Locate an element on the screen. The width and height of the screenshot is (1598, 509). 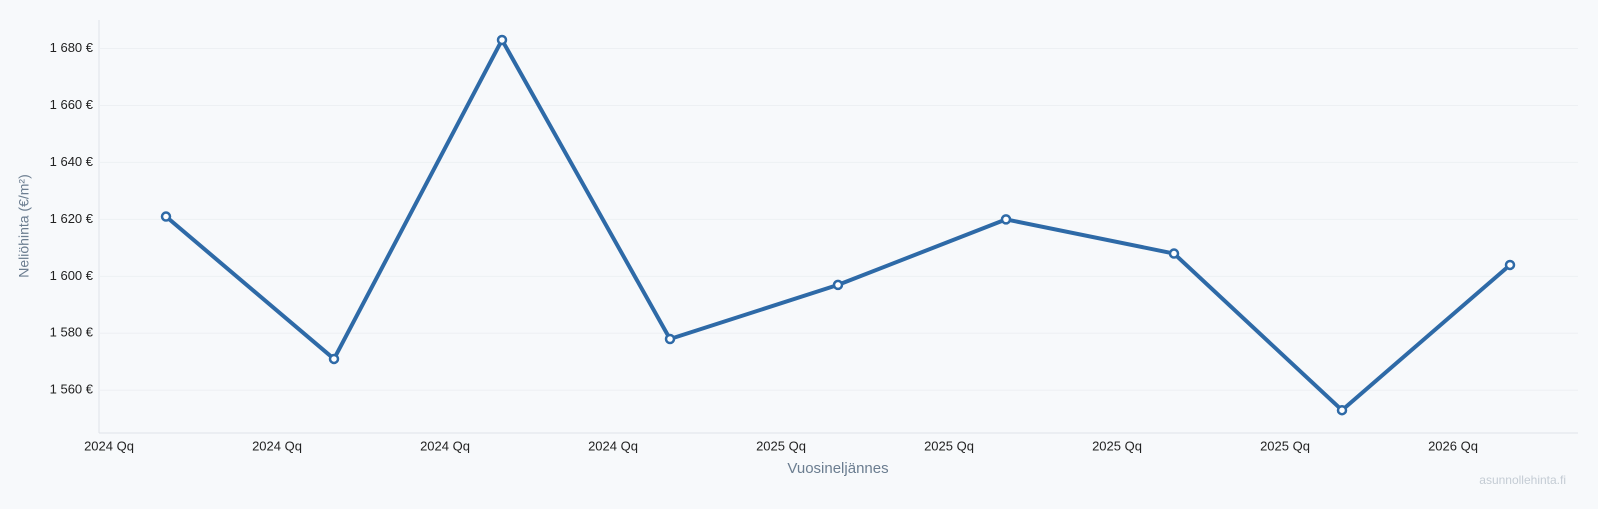
x-tick-label: 2026 Qq is located at coordinates (1453, 445).